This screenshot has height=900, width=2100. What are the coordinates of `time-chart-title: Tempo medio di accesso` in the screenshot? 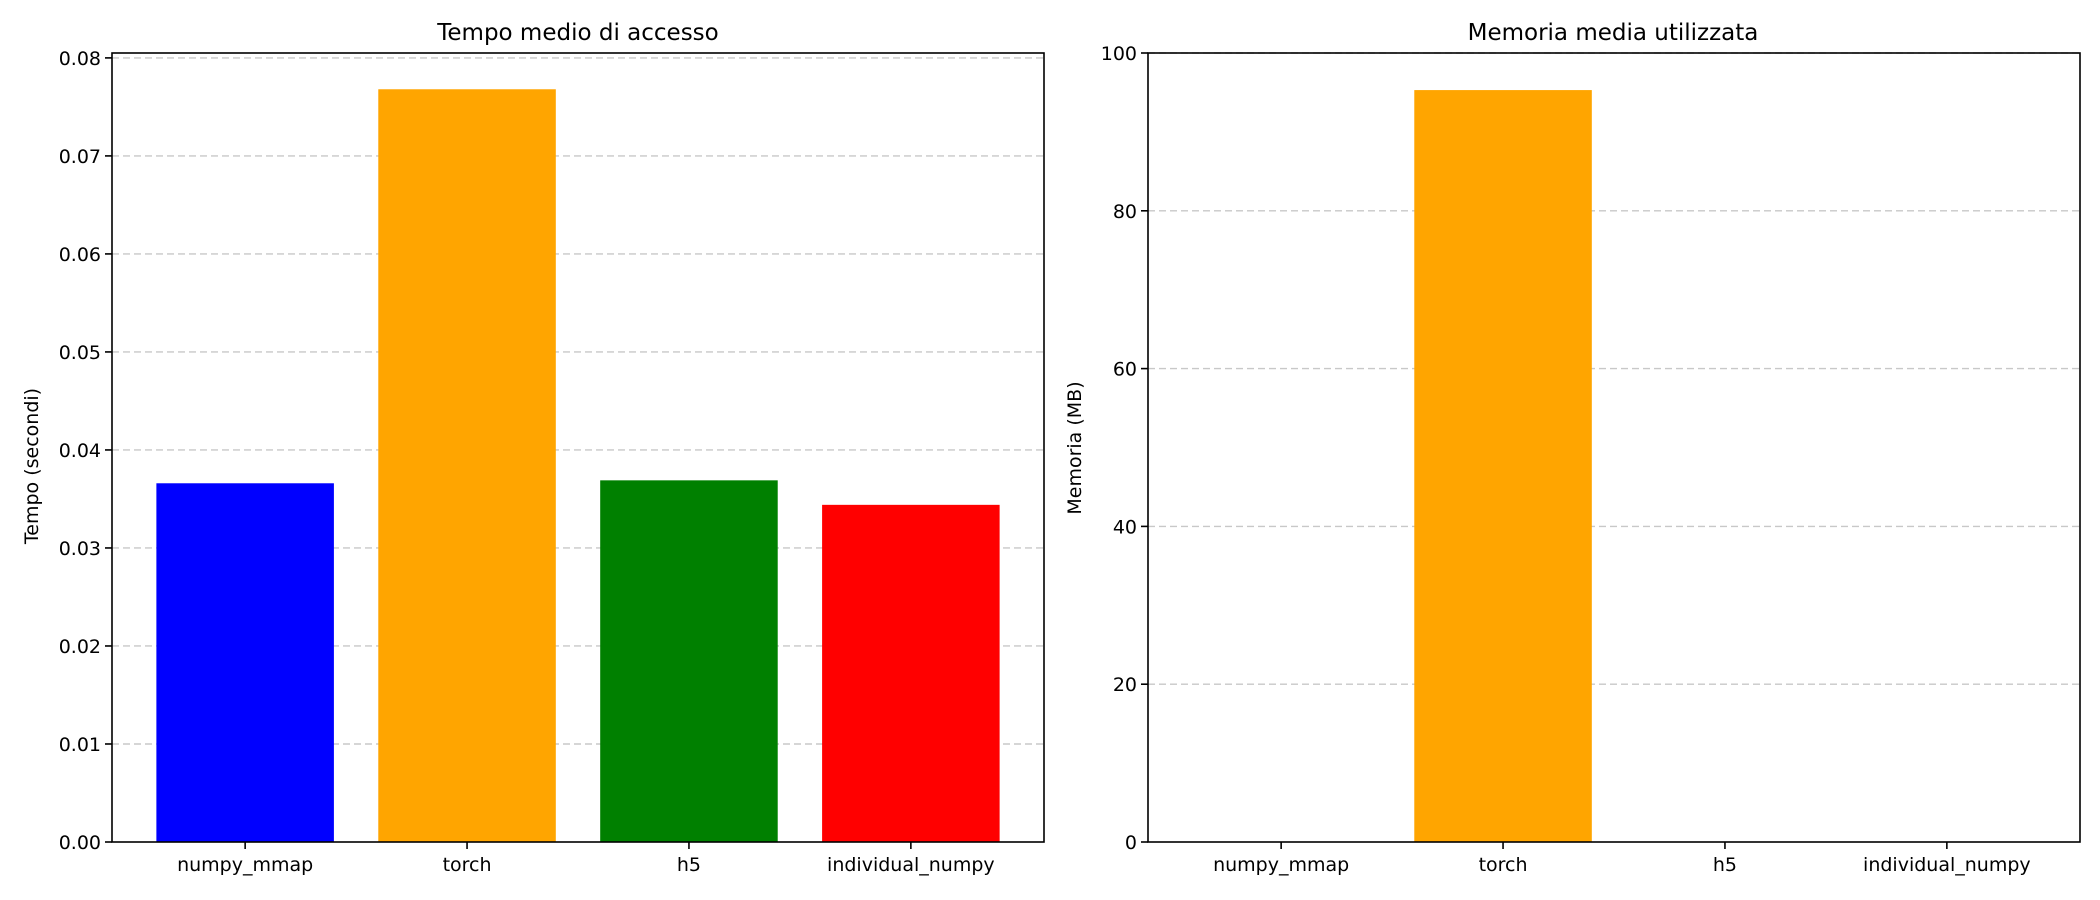 It's located at (577, 33).